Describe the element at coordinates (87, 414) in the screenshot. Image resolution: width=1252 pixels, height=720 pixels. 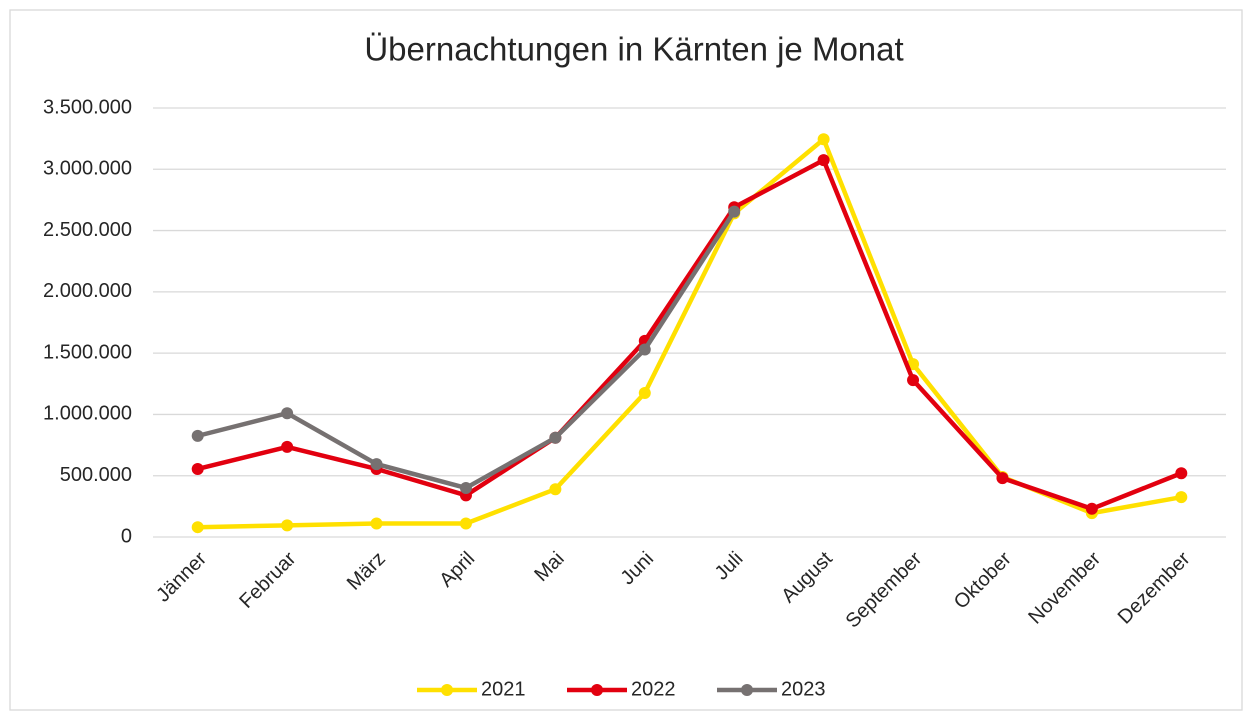
I see `y-tick-label: 1.000.000` at that location.